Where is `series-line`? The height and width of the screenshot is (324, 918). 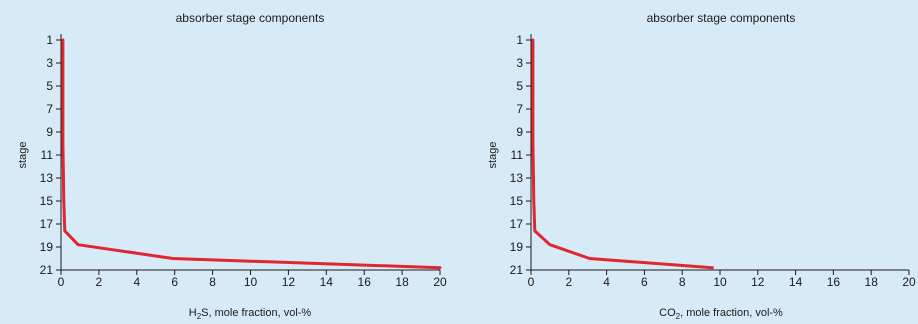
series-line is located at coordinates (622, 154).